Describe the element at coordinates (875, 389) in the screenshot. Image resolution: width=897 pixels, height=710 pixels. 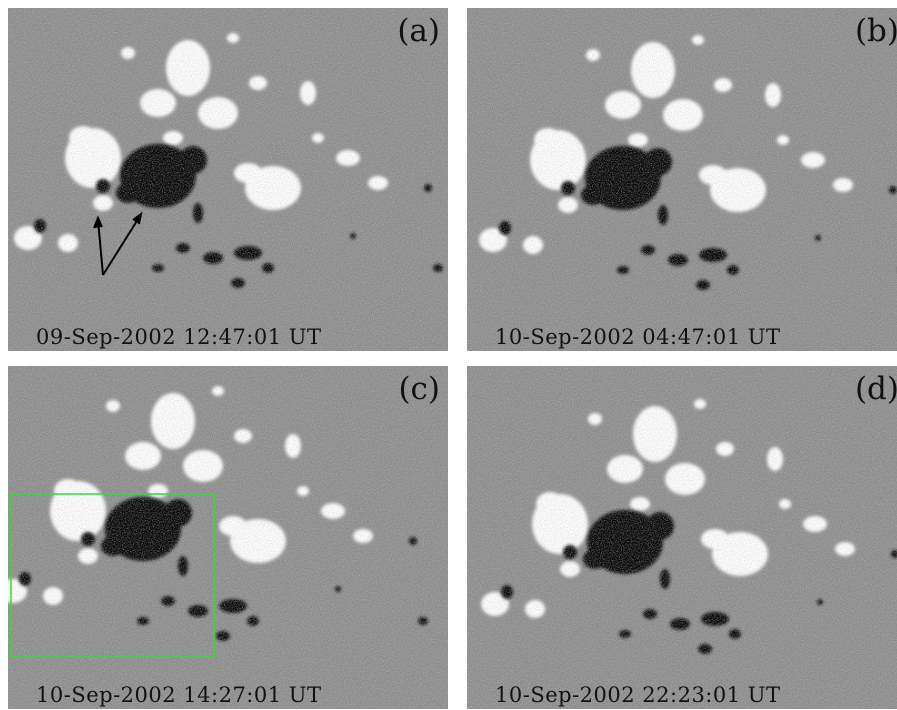
I see `panel-label: (d)` at that location.